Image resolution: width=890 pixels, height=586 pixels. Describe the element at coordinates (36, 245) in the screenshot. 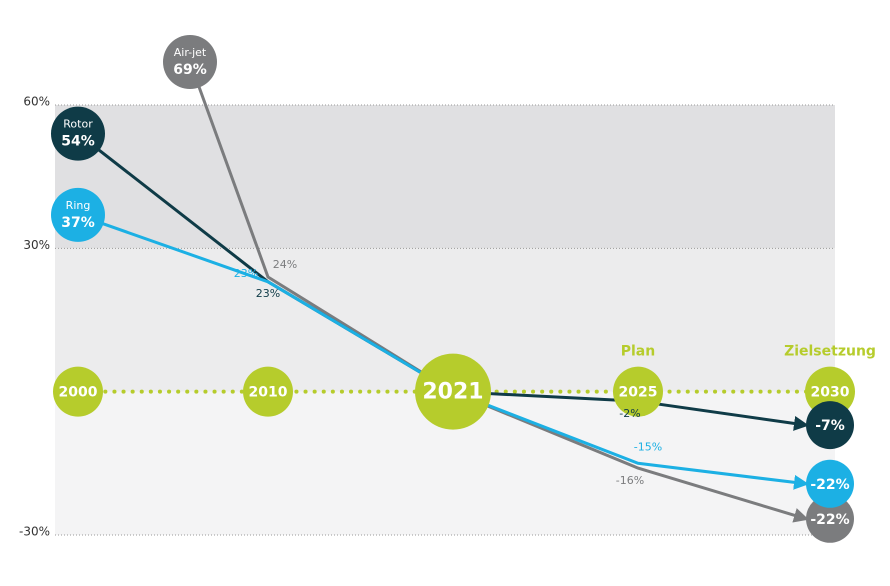

I see `y-tick-label: 30%` at that location.